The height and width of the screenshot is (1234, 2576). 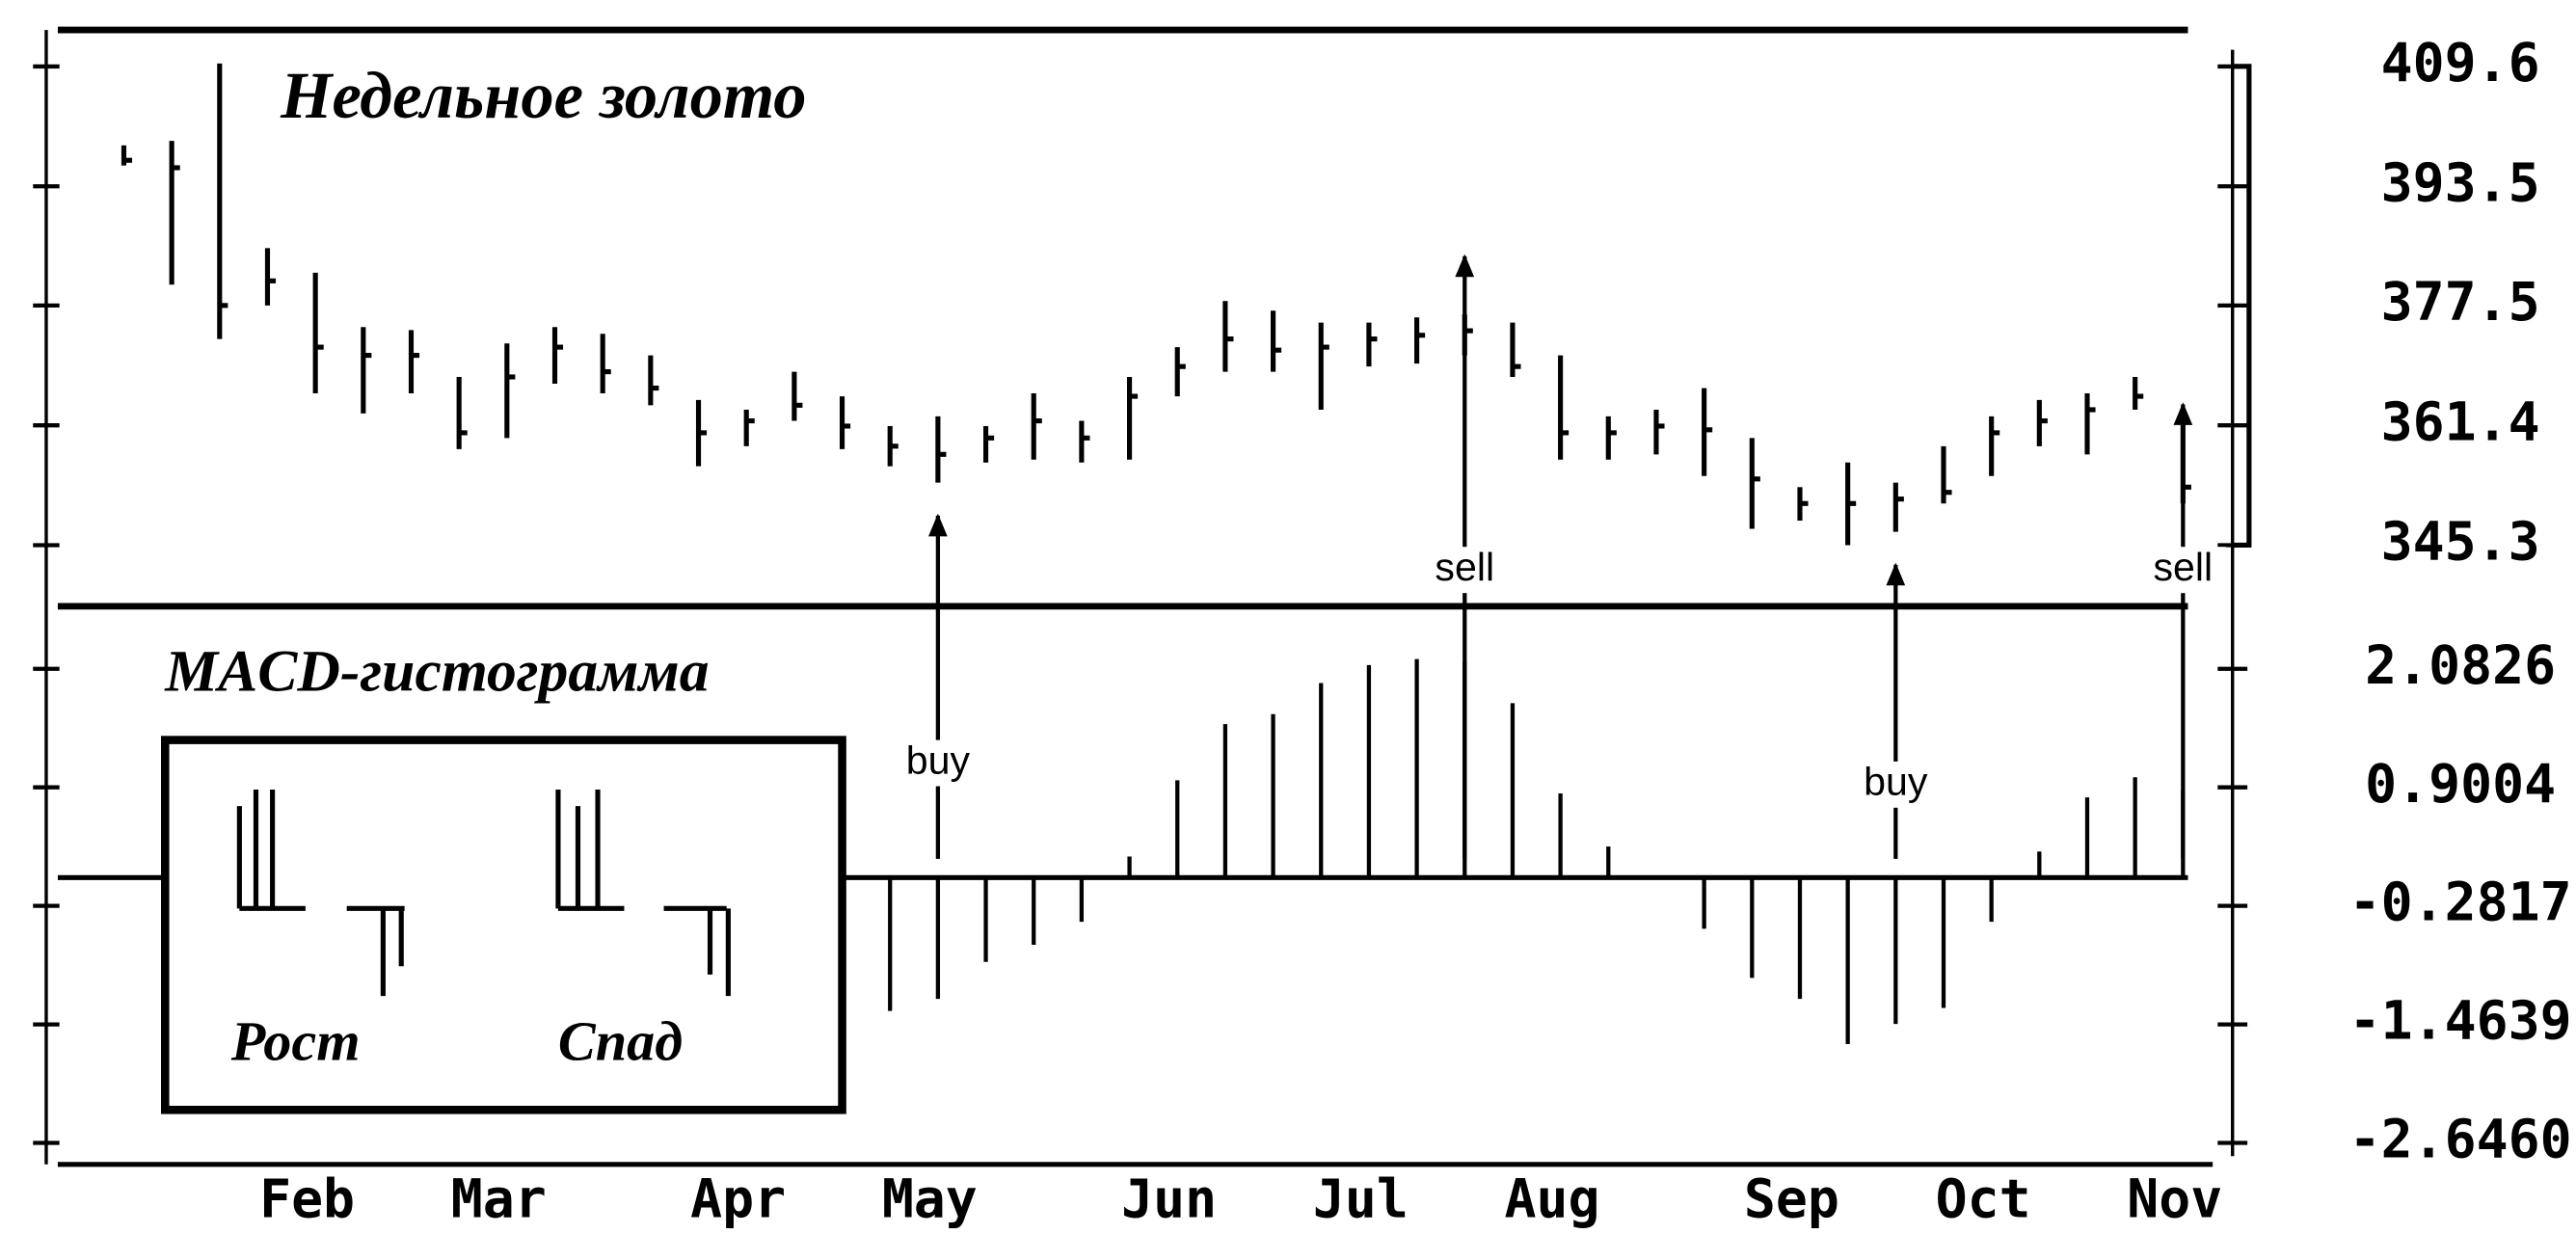 What do you see at coordinates (930, 1198) in the screenshot?
I see `x-tick-label: May` at bounding box center [930, 1198].